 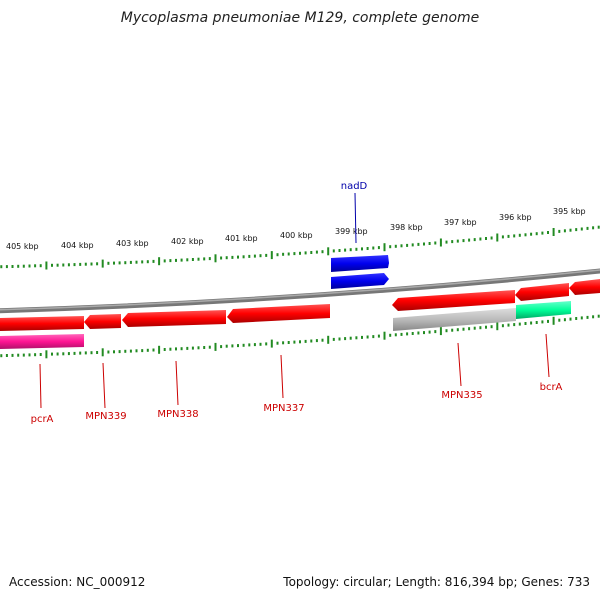 I want to click on gene-nadD-arrow, so click(x=360, y=263).